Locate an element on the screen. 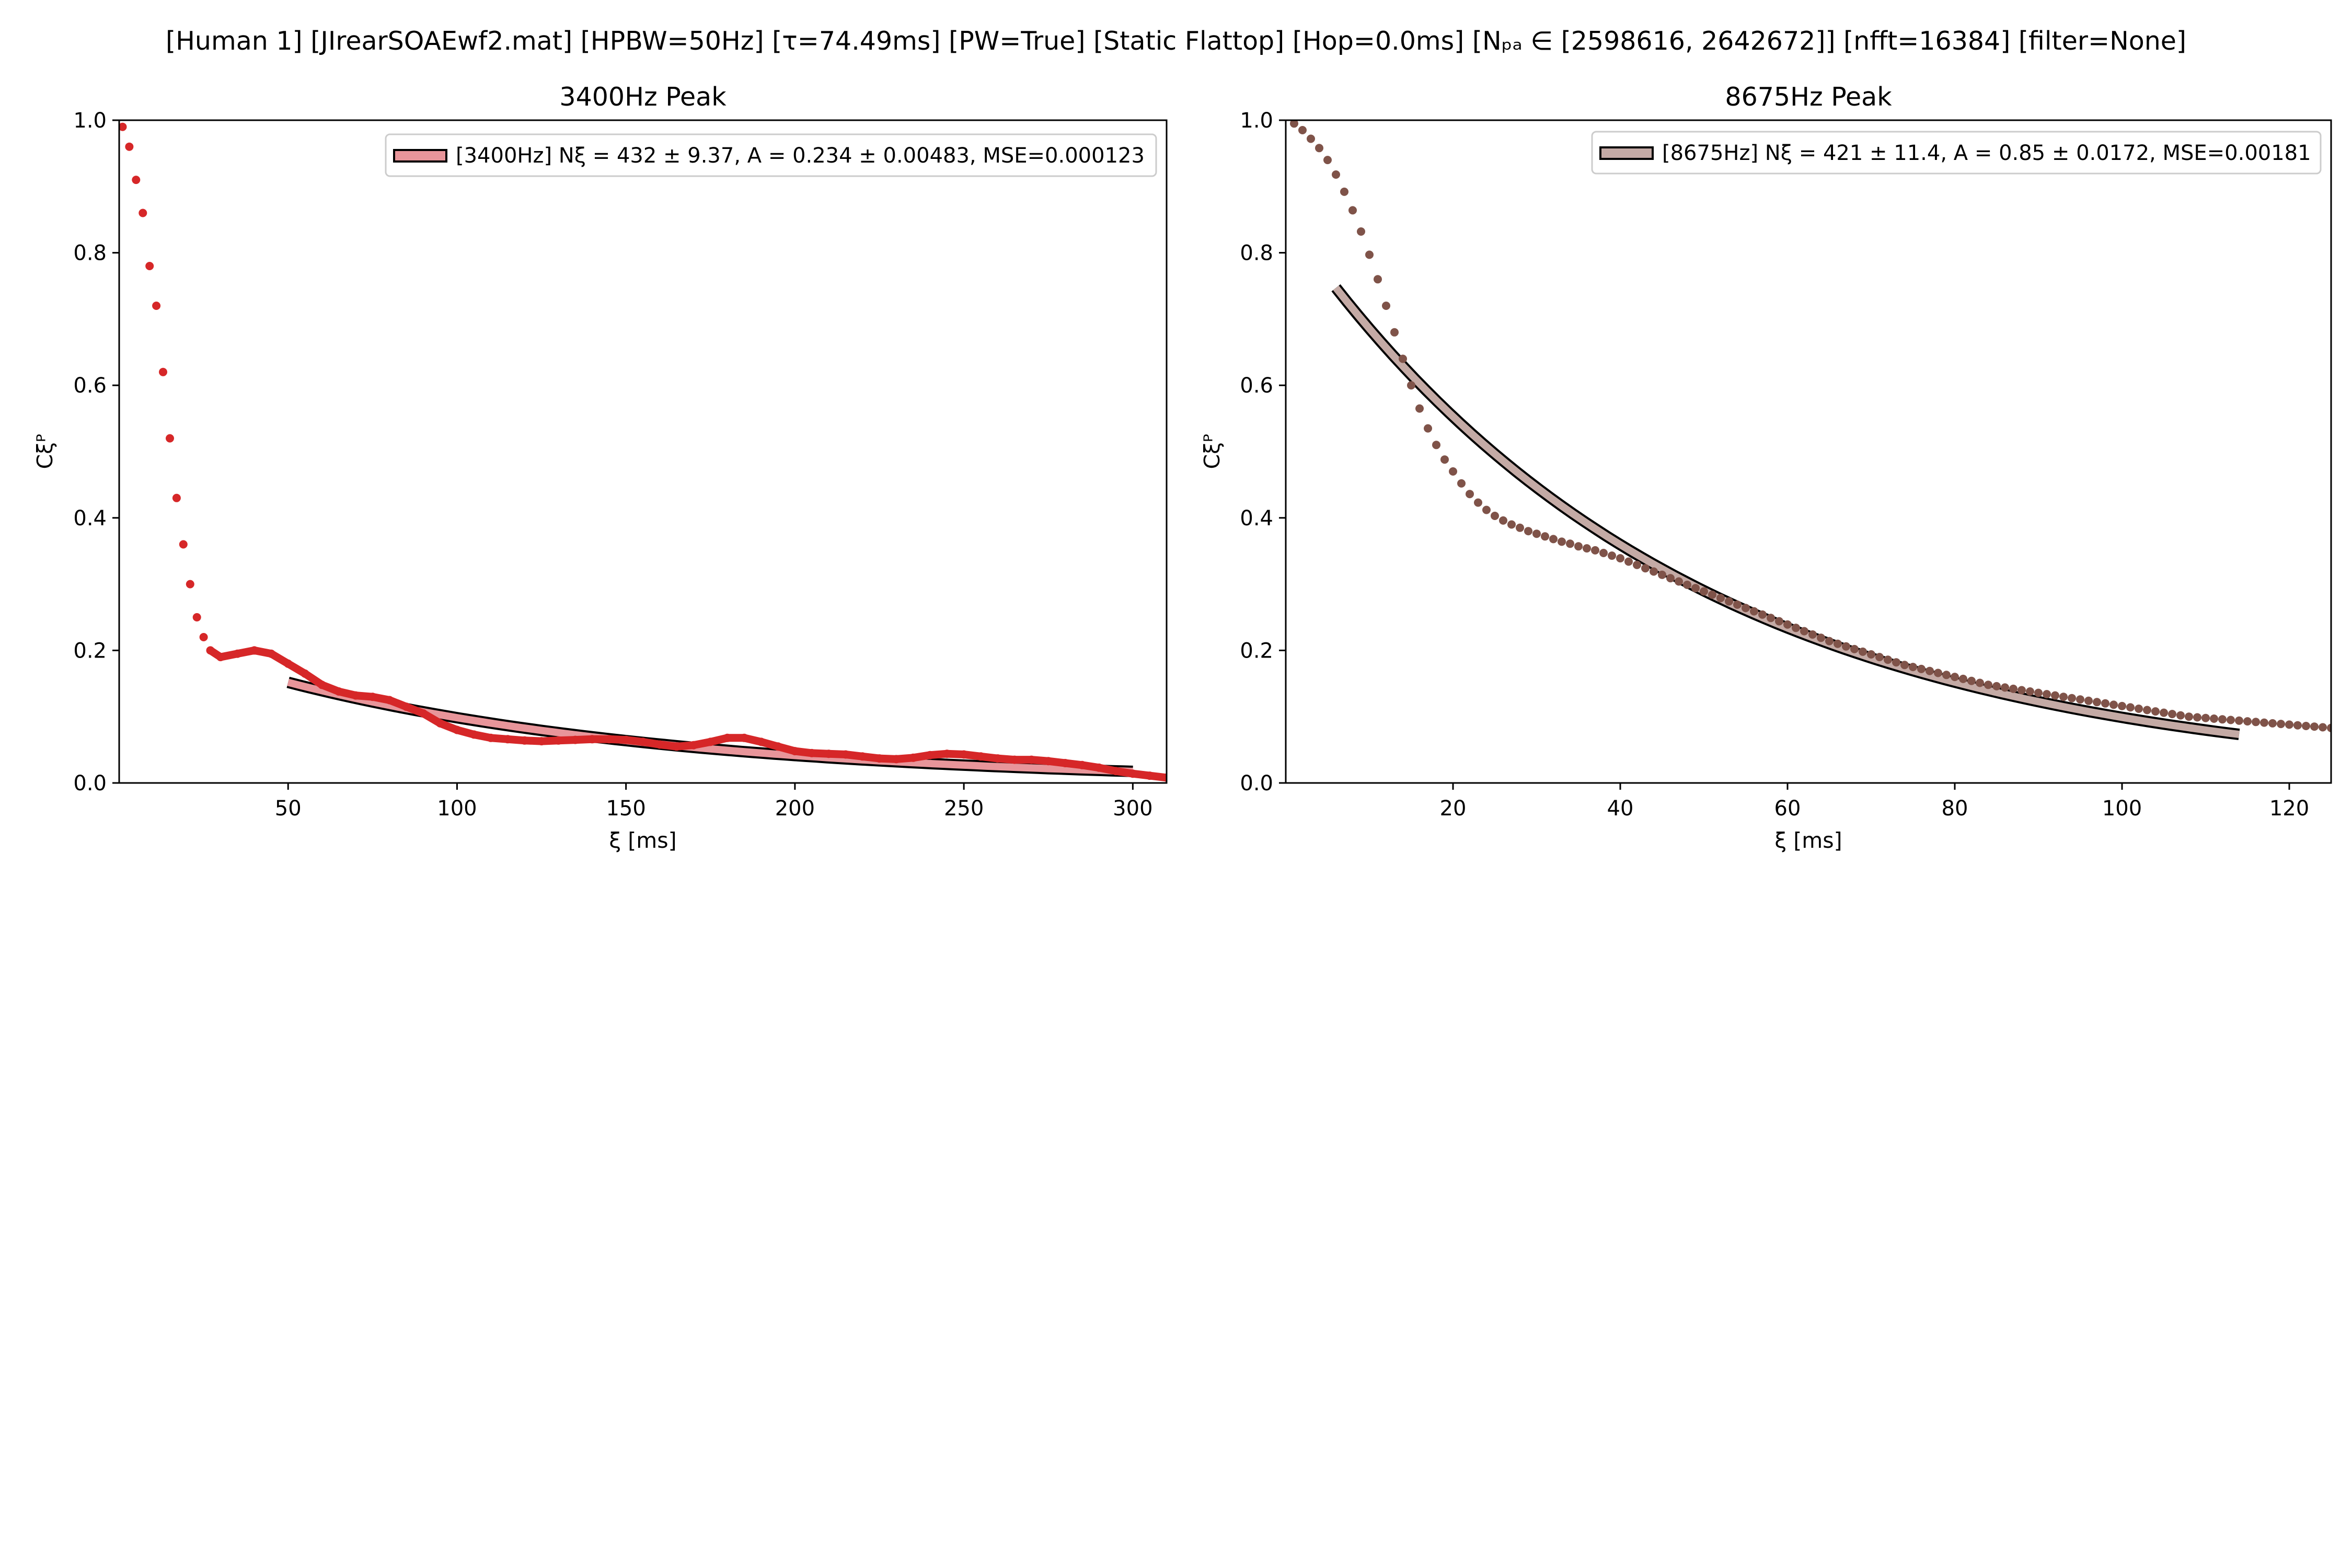  y-tick-label: 1.0 is located at coordinates (1256, 121).